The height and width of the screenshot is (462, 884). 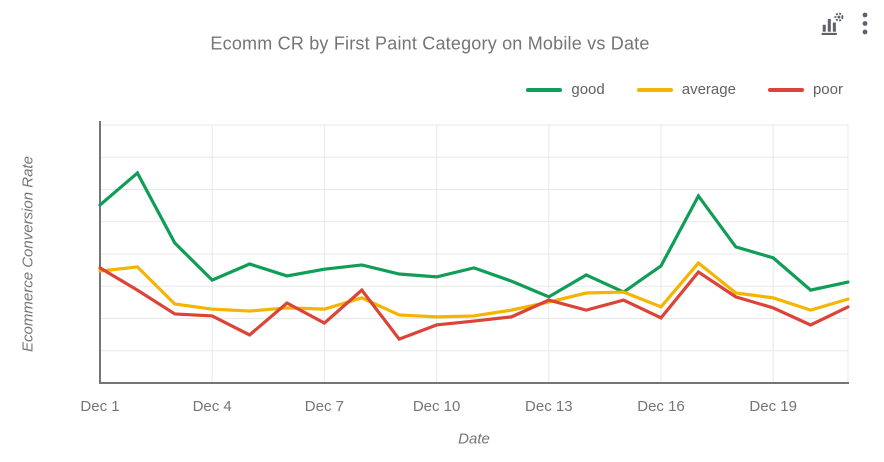 I want to click on y-axis-title: Ecommerce Conversion Rate, so click(x=28, y=254).